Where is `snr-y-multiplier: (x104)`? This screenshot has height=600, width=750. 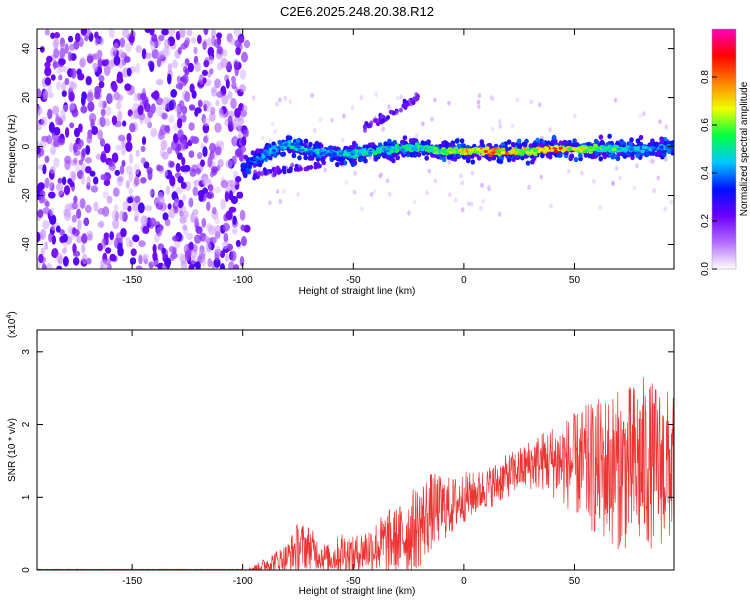 snr-y-multiplier: (x104) is located at coordinates (12, 324).